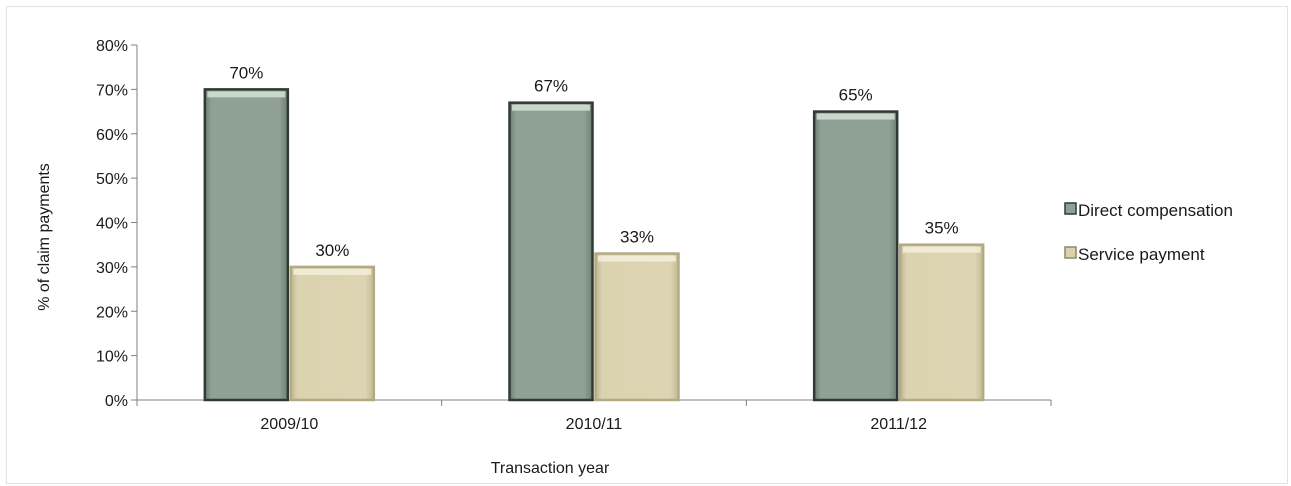 This screenshot has width=1291, height=486. Describe the element at coordinates (289, 424) in the screenshot. I see `x-tick-label: 2009/10` at that location.